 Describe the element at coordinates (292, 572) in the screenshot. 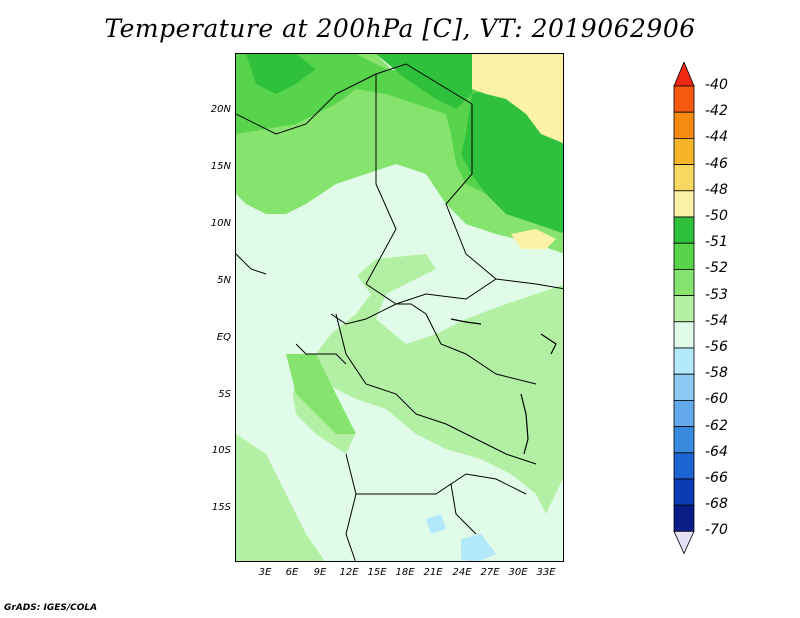

I see `lon-label-6e: 6E` at that location.